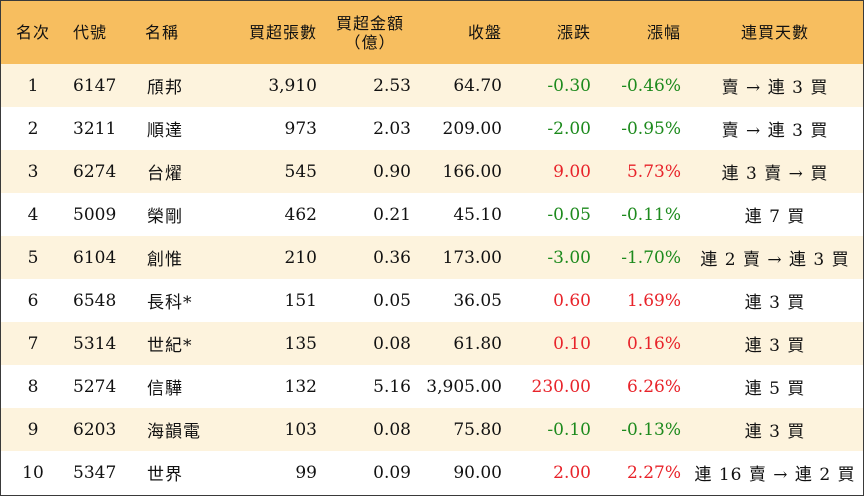 The width and height of the screenshot is (864, 496). What do you see at coordinates (95, 343) in the screenshot?
I see `cell-code: 5314` at bounding box center [95, 343].